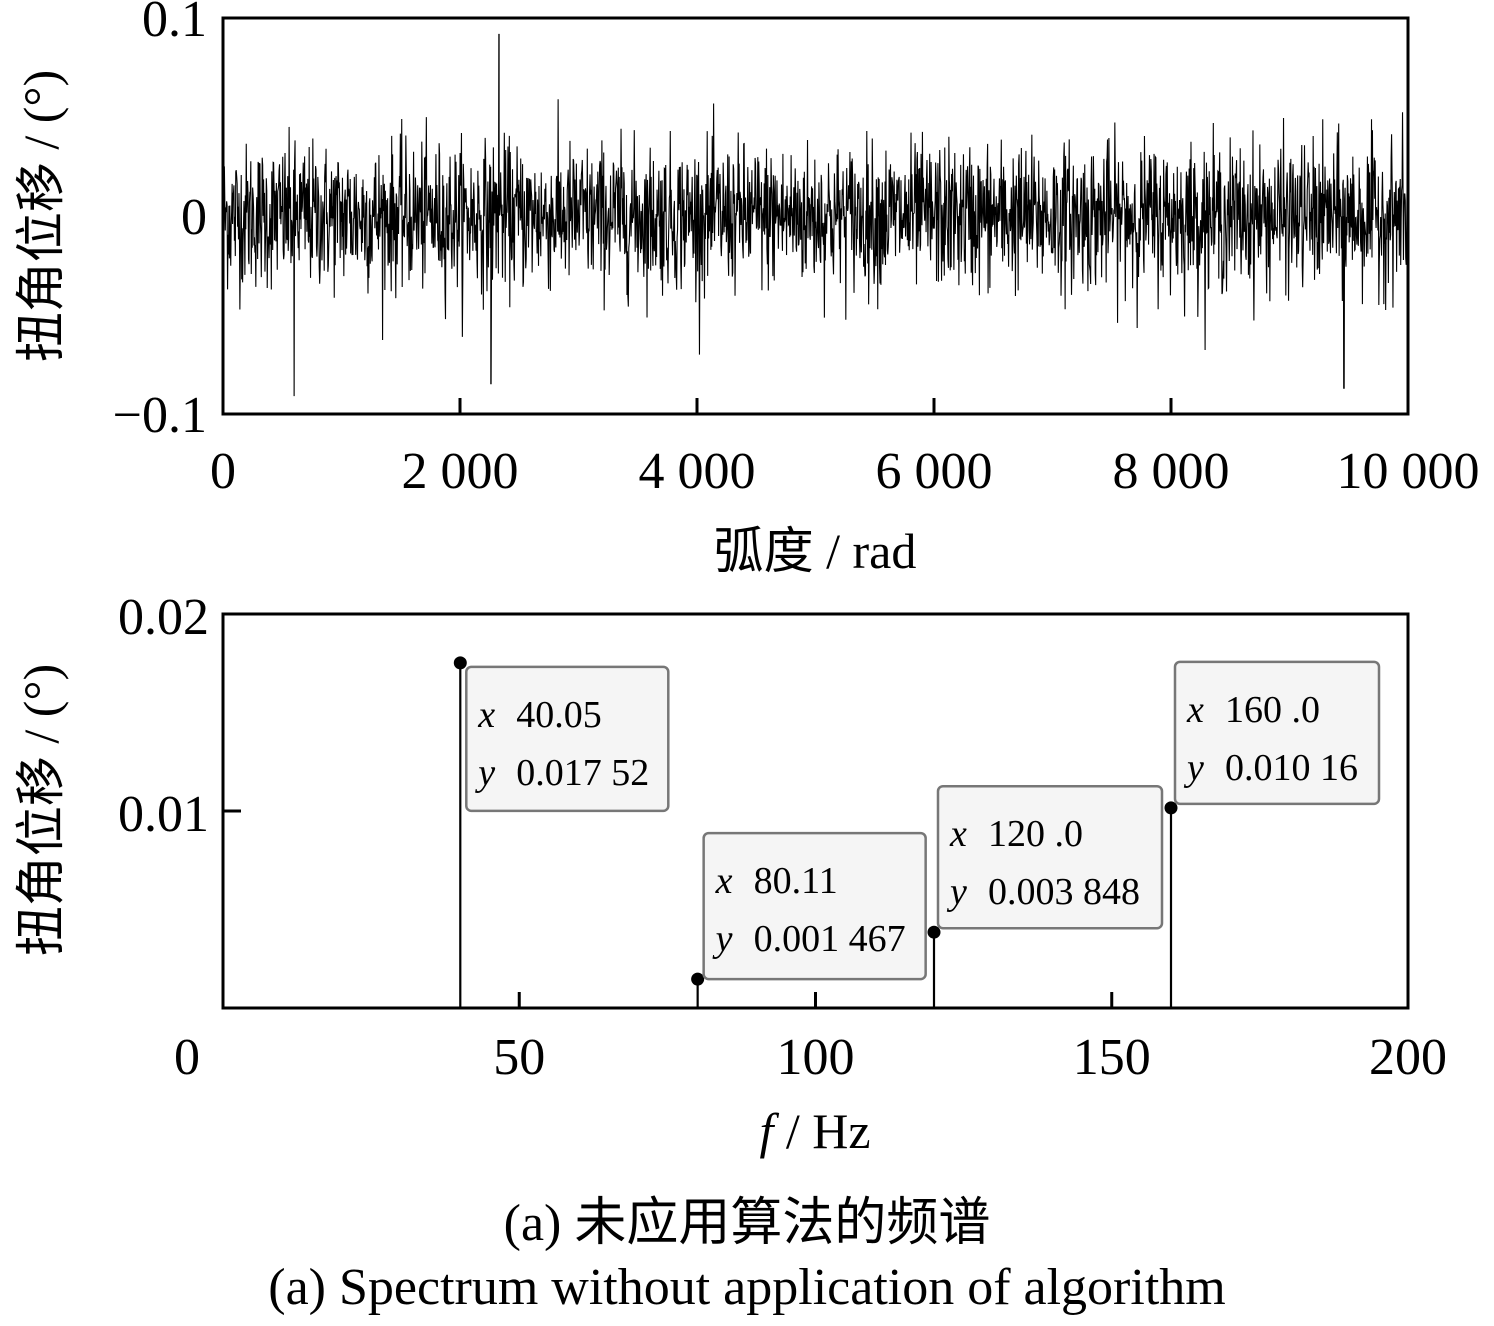  I want to click on top-x-tick-label: 2 000, so click(460, 471).